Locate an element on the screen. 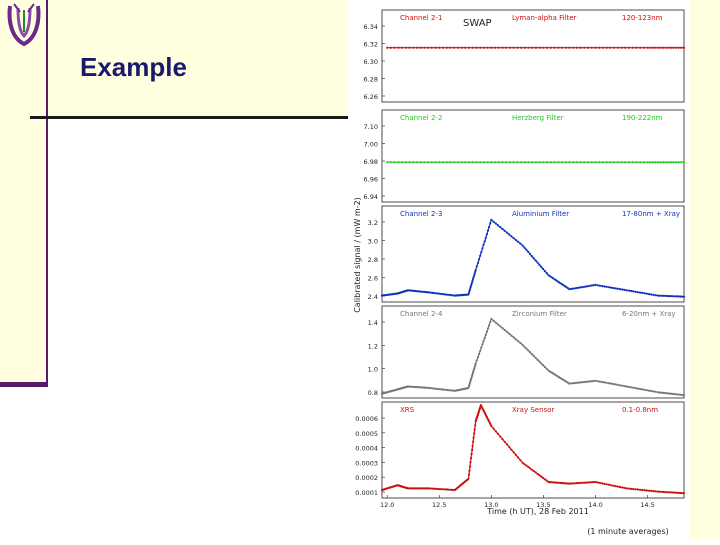  y-tick-label: 1.2 is located at coordinates (373, 346).